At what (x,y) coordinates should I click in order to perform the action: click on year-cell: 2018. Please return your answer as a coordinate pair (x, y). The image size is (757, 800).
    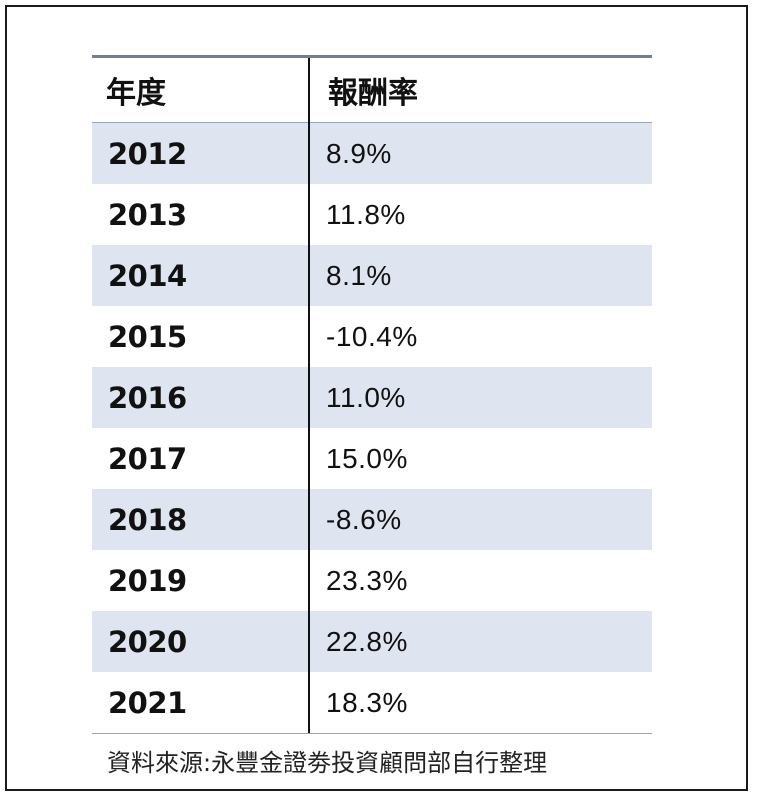
    Looking at the image, I should click on (200, 519).